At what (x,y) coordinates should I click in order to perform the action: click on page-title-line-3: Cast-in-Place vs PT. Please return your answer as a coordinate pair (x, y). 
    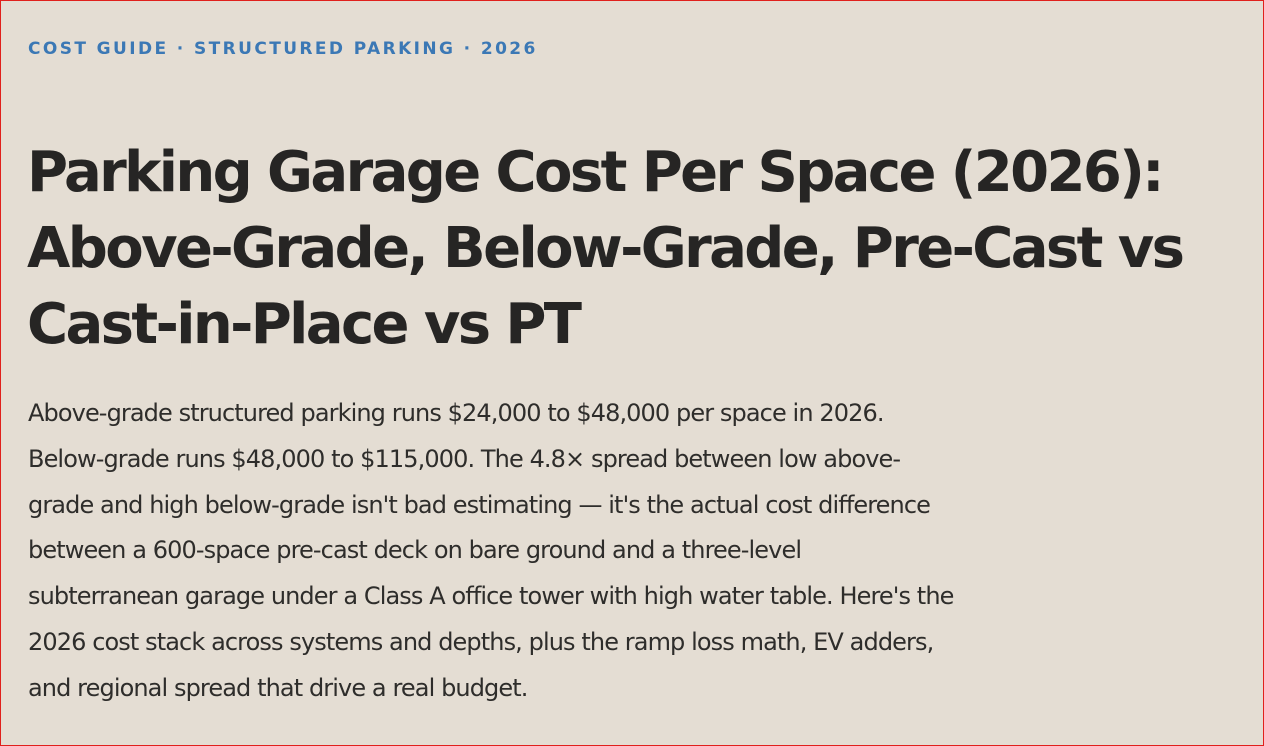
    Looking at the image, I should click on (304, 324).